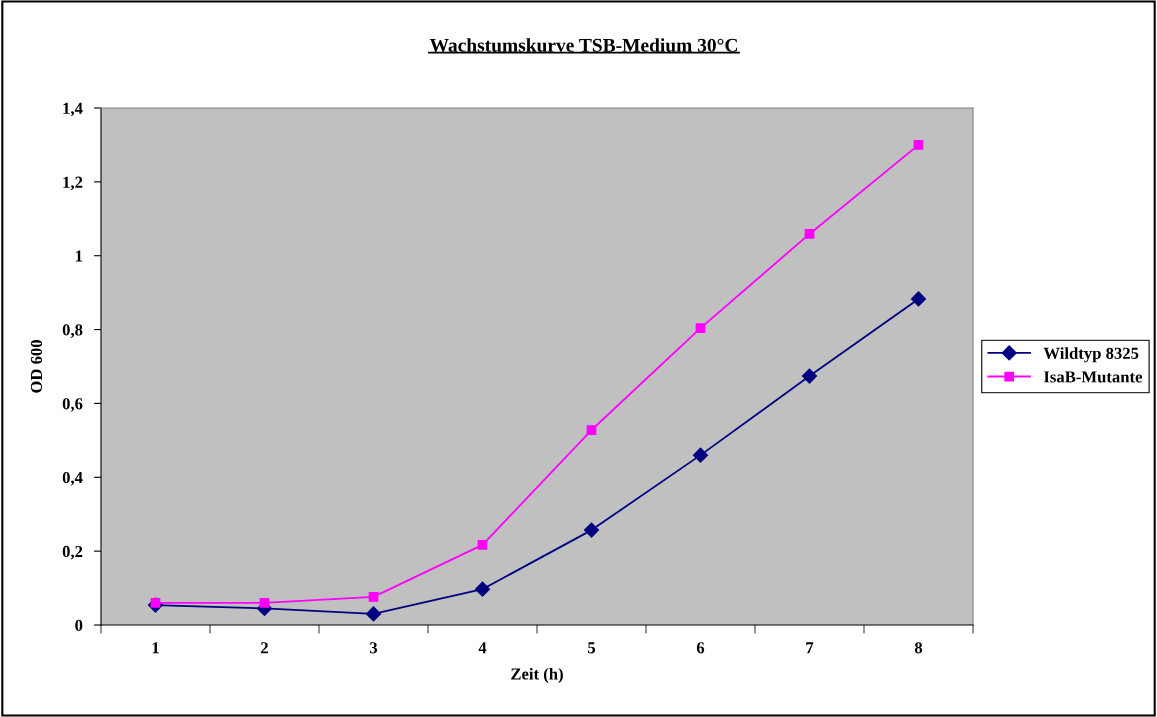 The height and width of the screenshot is (717, 1157). What do you see at coordinates (73, 109) in the screenshot?
I see `y-tick-label: 1,4` at bounding box center [73, 109].